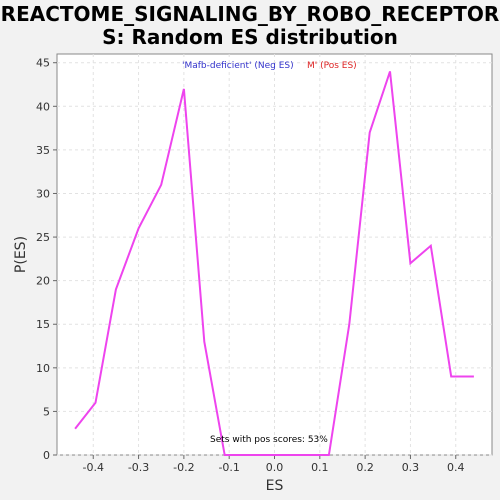  What do you see at coordinates (43, 324) in the screenshot?
I see `y-tick-label: 15` at bounding box center [43, 324].